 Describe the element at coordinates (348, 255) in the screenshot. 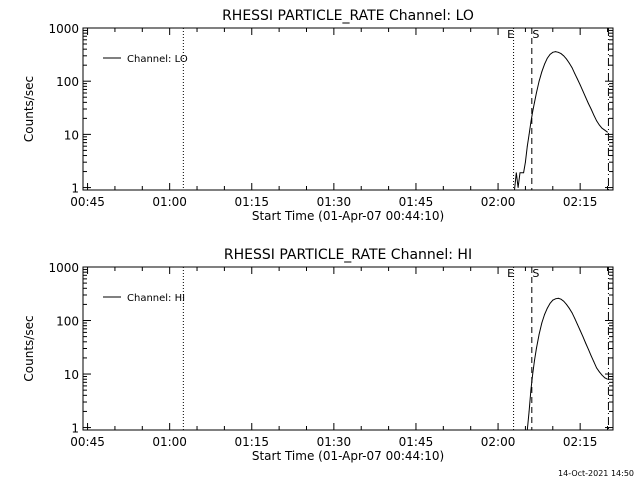

I see `chart-title: RHESSI PARTICLE_RATE Channel: HI` at that location.